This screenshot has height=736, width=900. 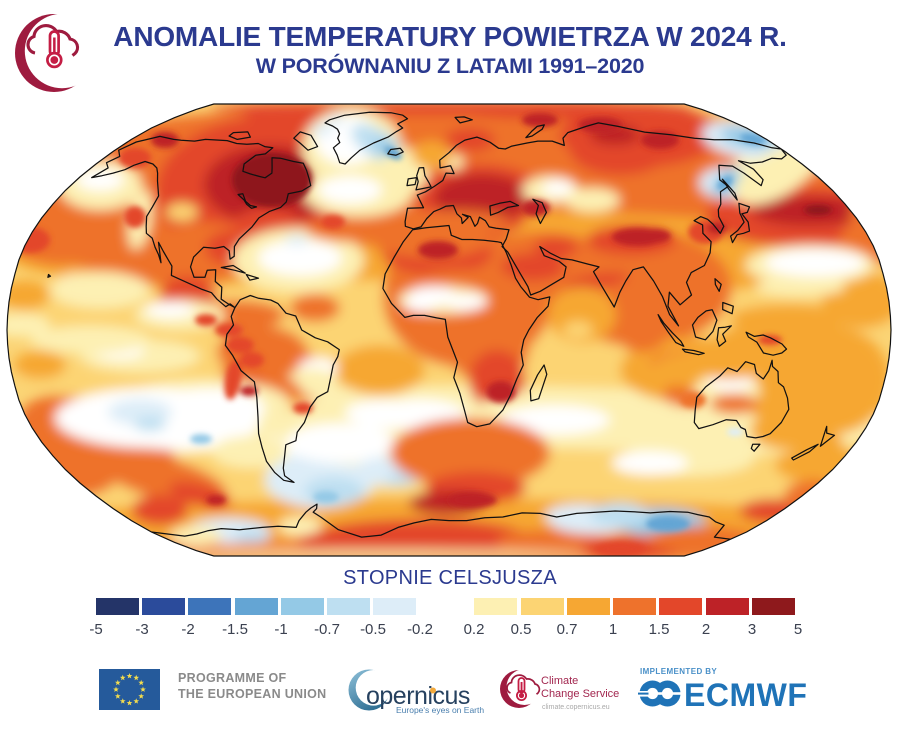 What do you see at coordinates (745, 695) in the screenshot?
I see `svg-text: ECMWF` at bounding box center [745, 695].